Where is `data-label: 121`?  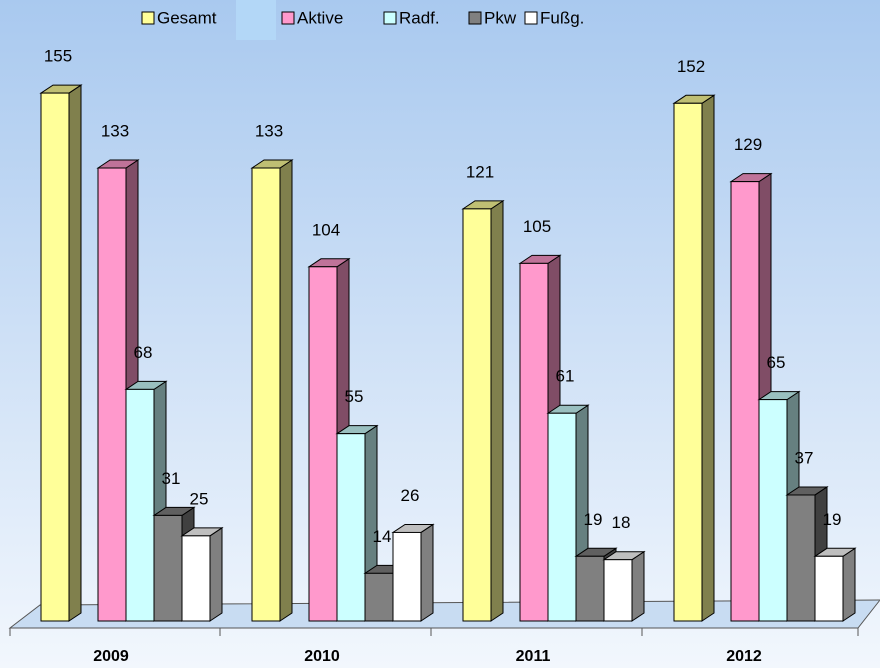
data-label: 121 is located at coordinates (480, 171).